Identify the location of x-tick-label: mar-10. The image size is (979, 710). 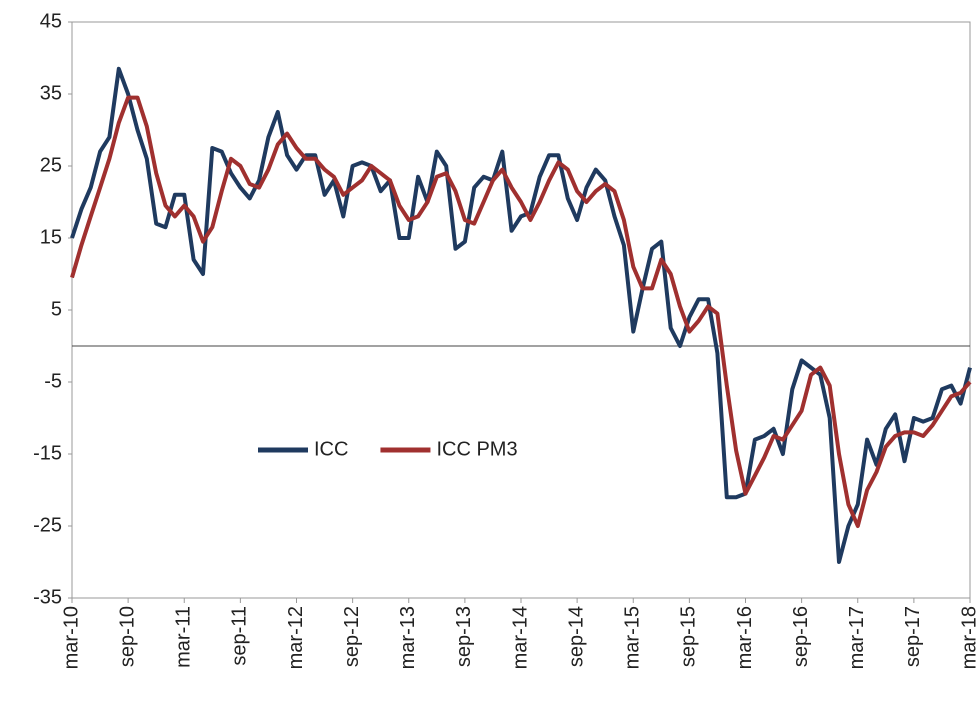
(71, 637).